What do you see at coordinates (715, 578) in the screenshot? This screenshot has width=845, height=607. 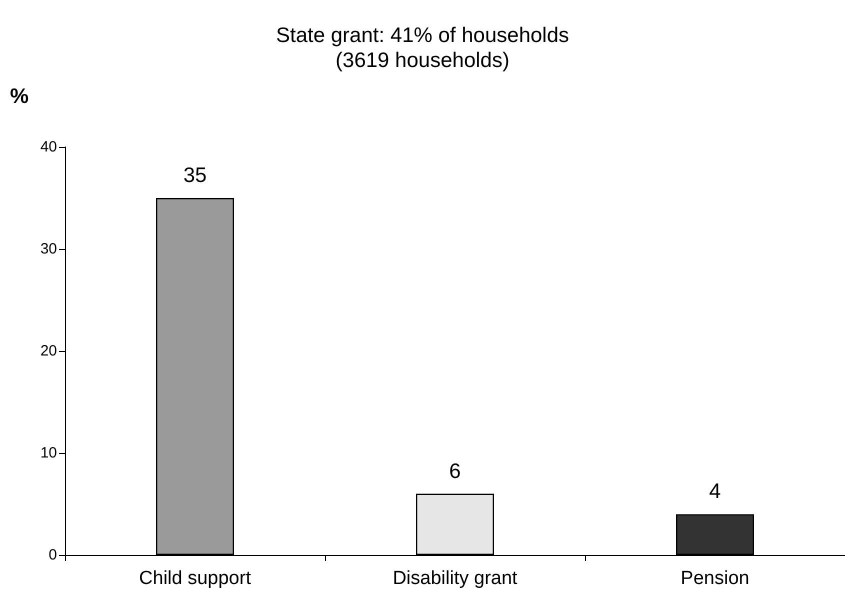 I see `x-tick-label: Pension` at bounding box center [715, 578].